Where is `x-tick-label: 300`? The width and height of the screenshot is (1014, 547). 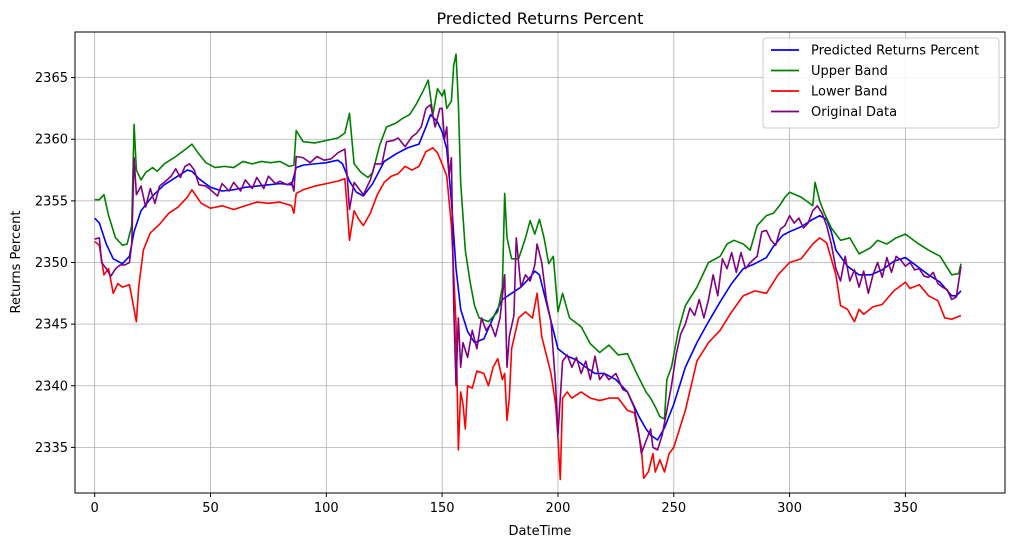 x-tick-label: 300 is located at coordinates (789, 508).